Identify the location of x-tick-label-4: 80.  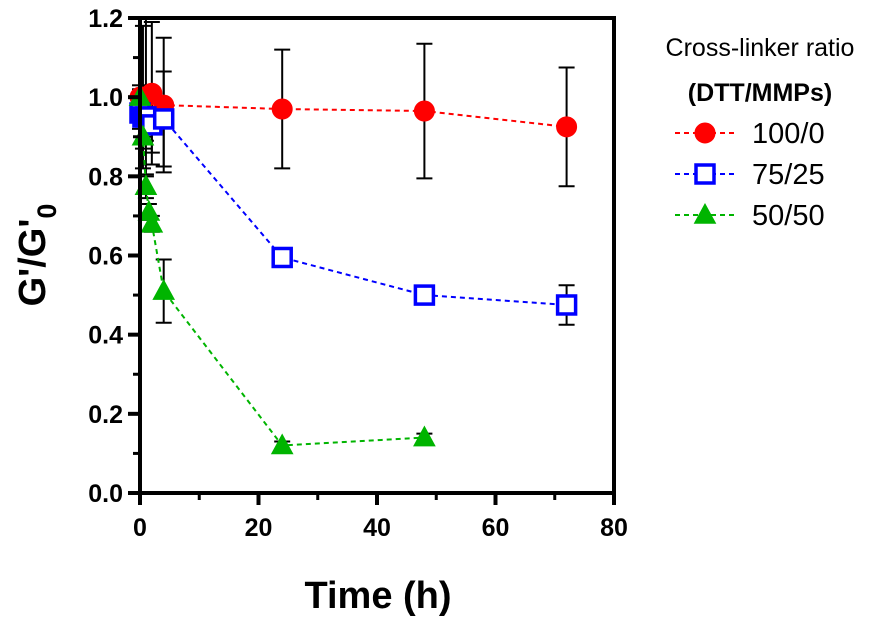
(614, 528).